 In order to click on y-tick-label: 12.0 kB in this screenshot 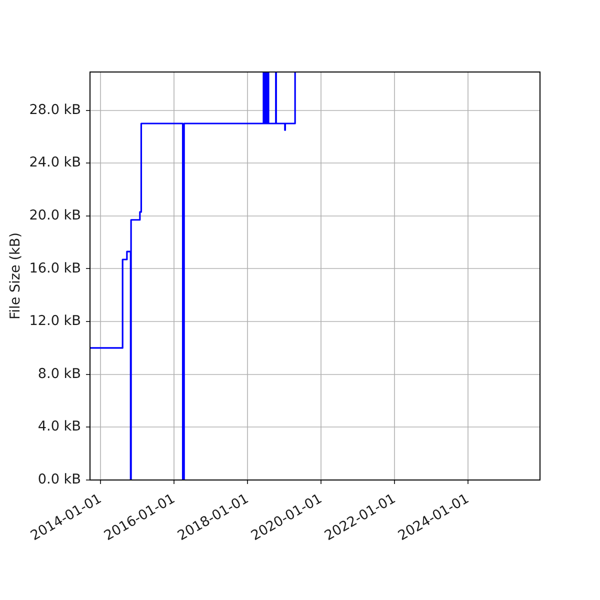, I will do `click(55, 321)`.